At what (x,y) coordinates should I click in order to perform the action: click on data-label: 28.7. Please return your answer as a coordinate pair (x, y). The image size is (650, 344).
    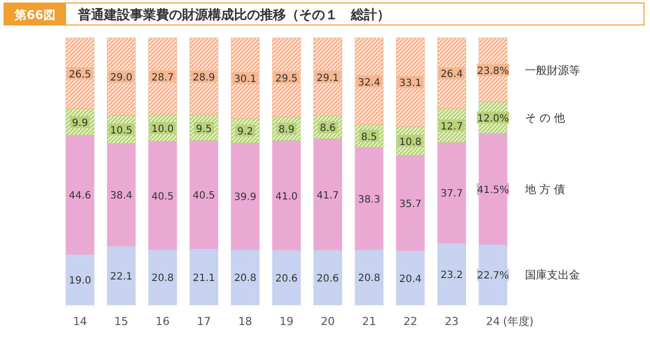
    Looking at the image, I should click on (162, 78).